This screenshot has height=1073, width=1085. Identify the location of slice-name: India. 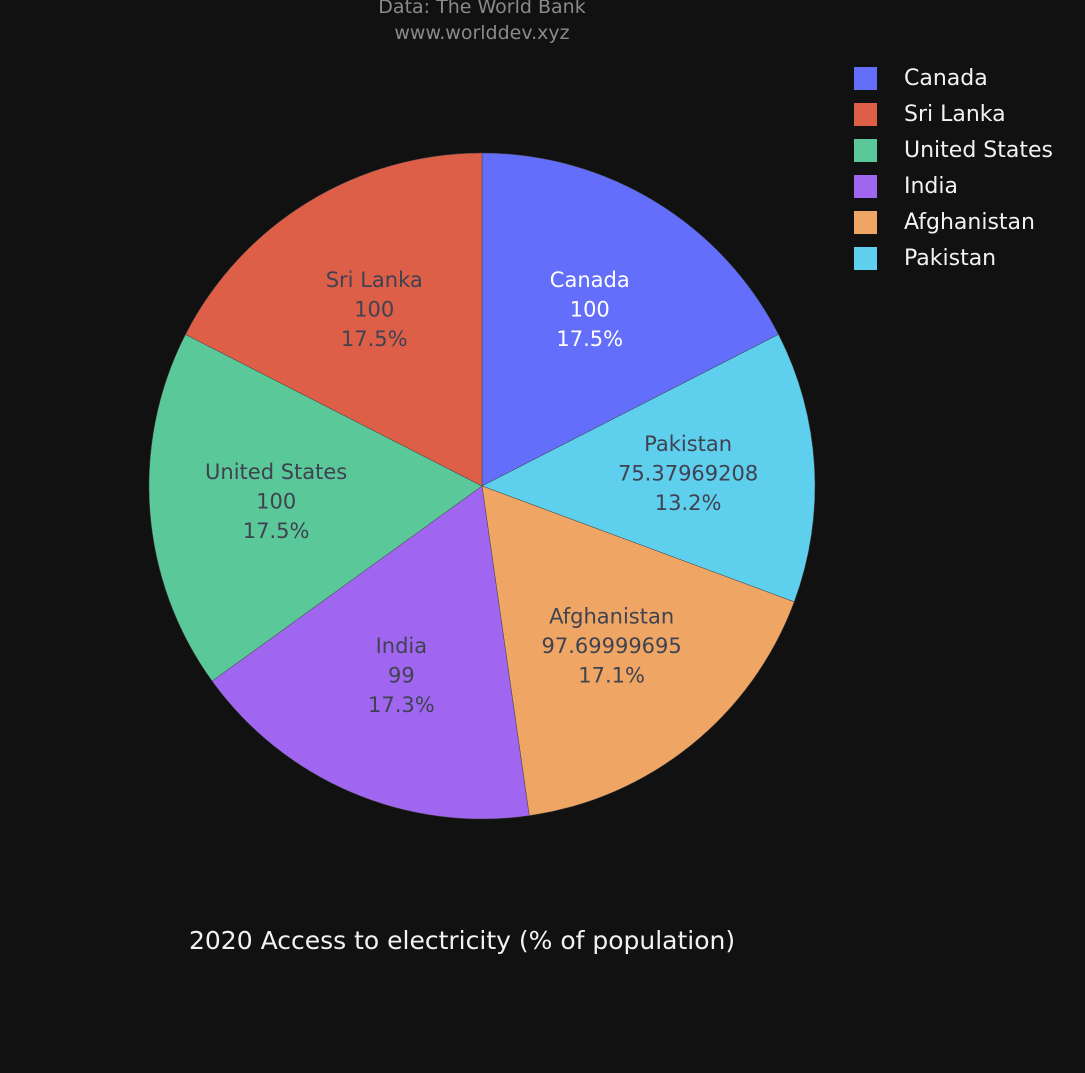
(402, 646).